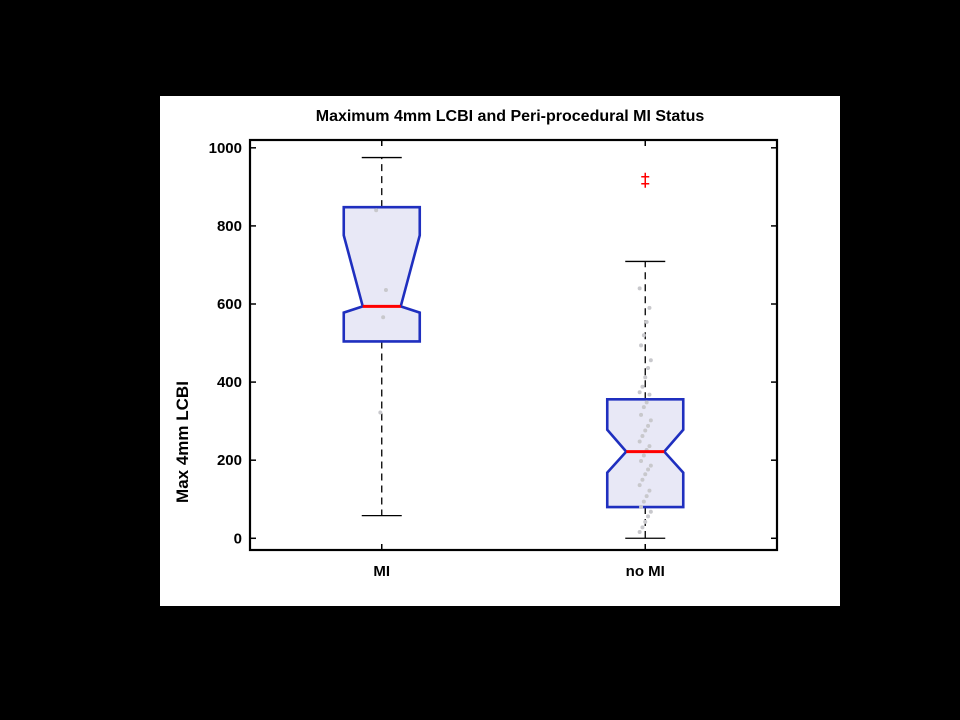  I want to click on y-tick-label: 600, so click(229, 304).